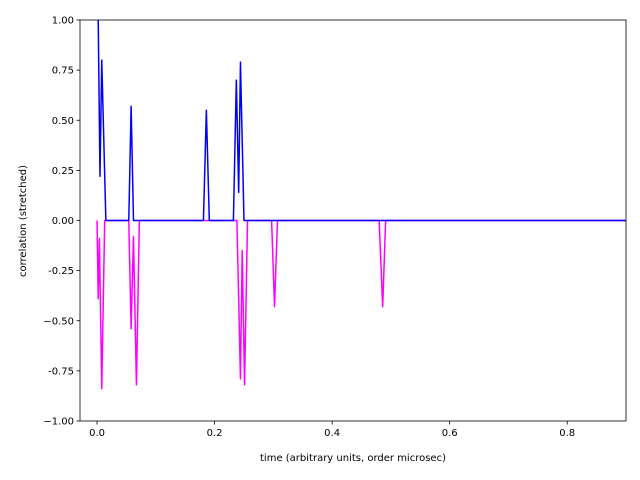 The width and height of the screenshot is (640, 480). I want to click on x-tick-label: 0.8, so click(567, 433).